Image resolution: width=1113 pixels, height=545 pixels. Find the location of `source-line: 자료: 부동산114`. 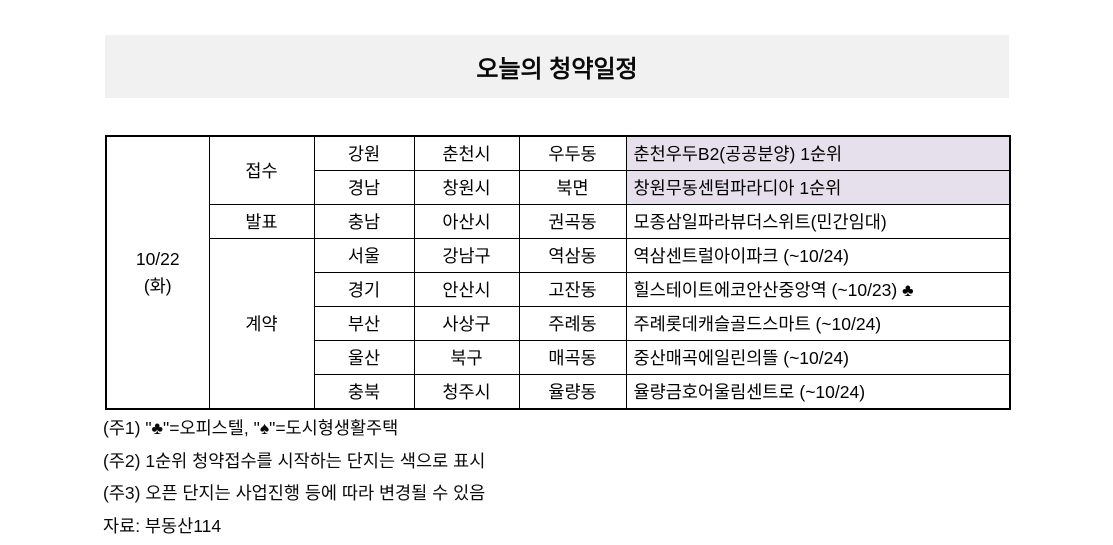

source-line: 자료: 부동산114 is located at coordinates (162, 525).